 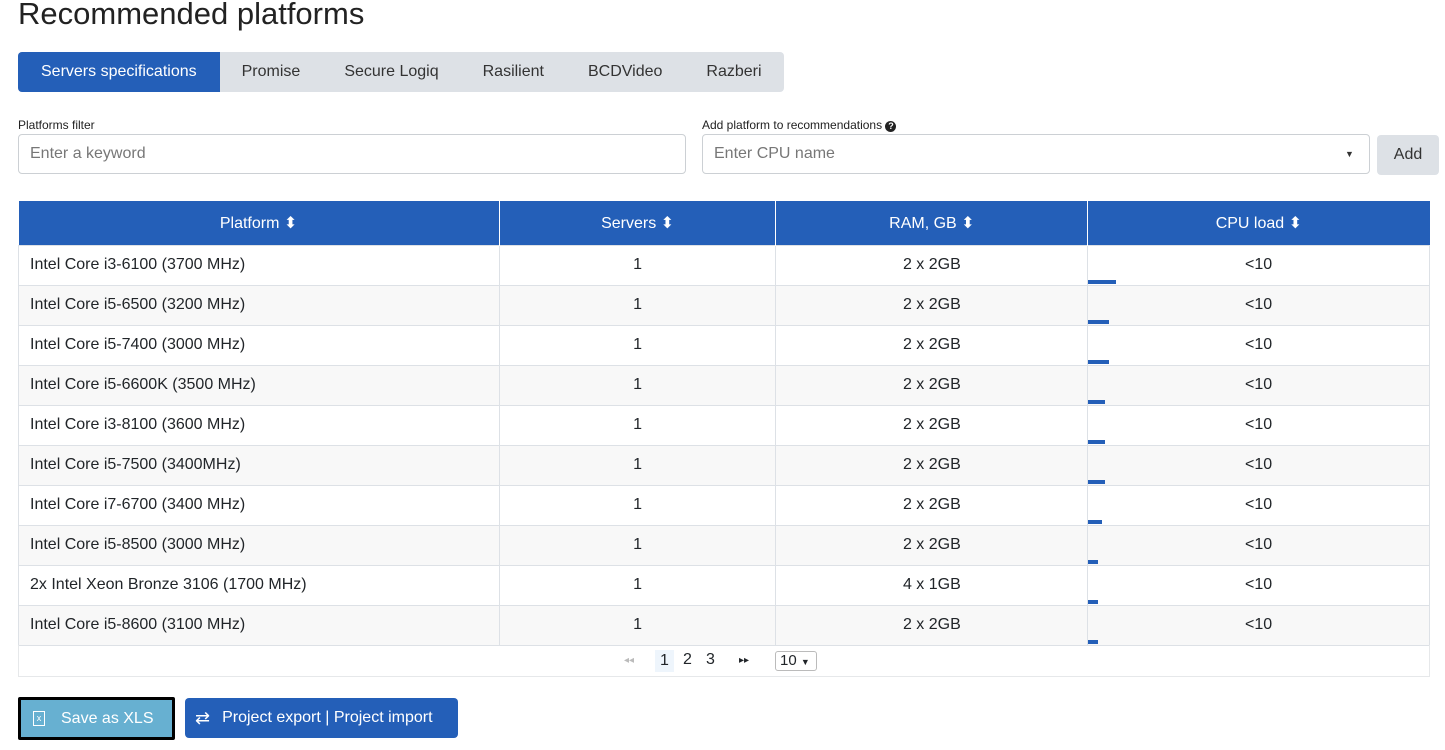 I want to click on swap-arrows-icon: ⇄, so click(x=203, y=717).